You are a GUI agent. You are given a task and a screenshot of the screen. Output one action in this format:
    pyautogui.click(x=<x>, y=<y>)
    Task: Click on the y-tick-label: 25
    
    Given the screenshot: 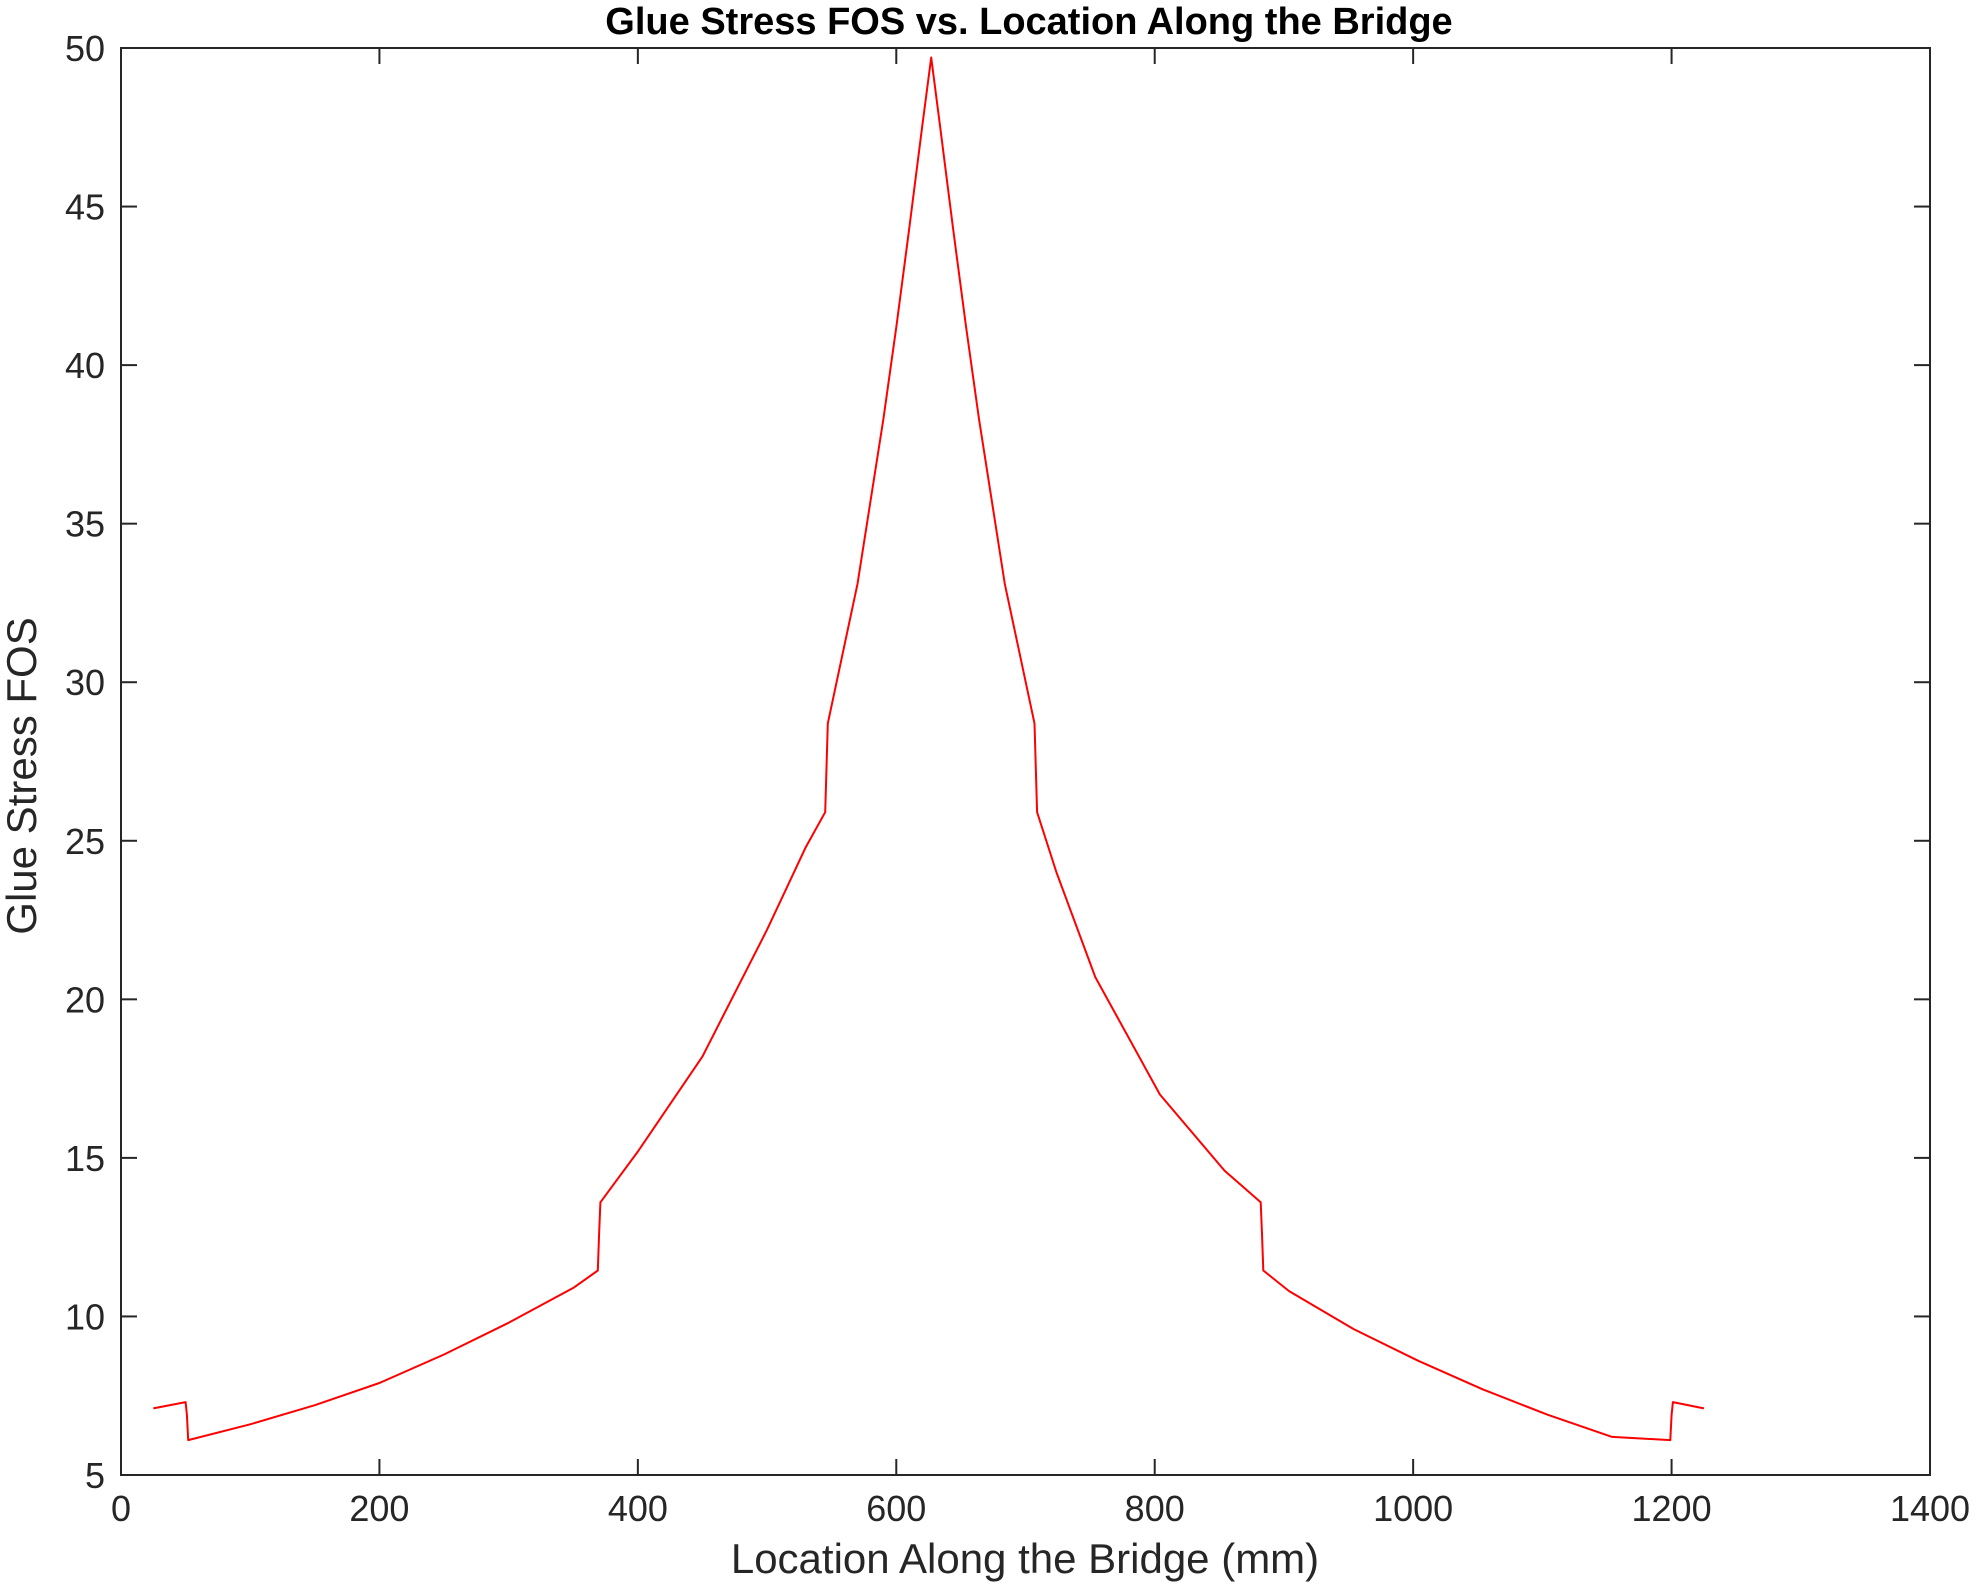 What is the action you would take?
    pyautogui.click(x=85, y=841)
    